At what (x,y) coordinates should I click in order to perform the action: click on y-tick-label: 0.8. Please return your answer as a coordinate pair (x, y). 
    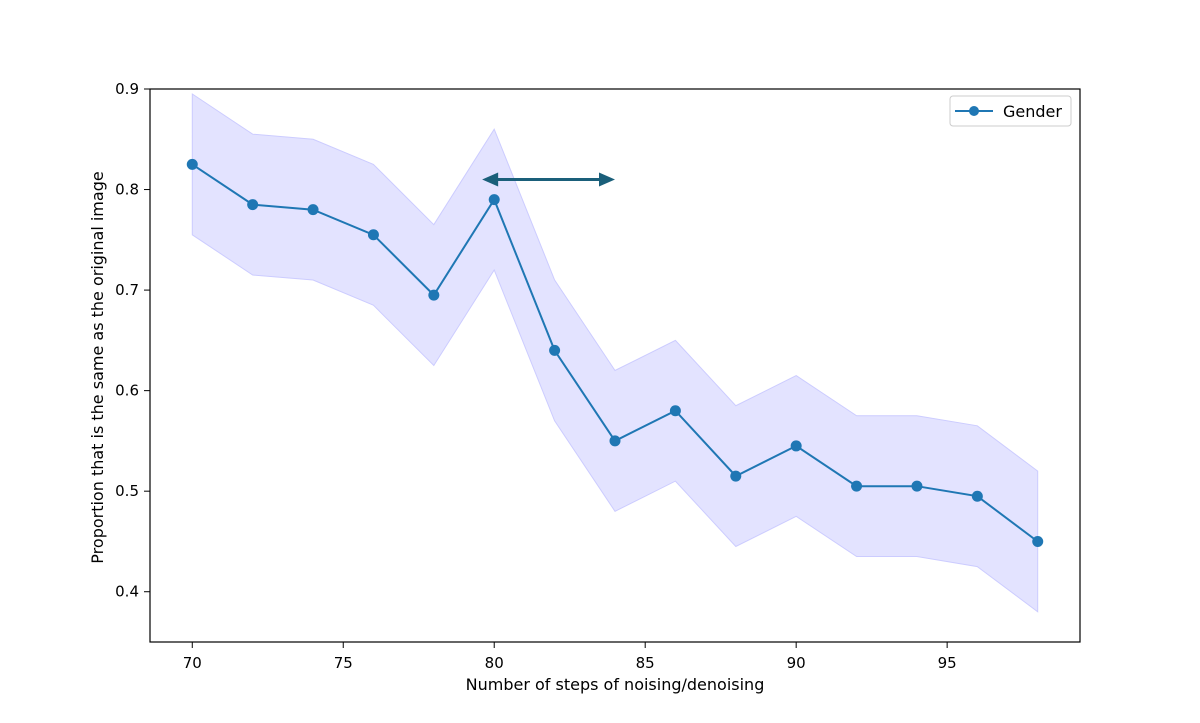
    Looking at the image, I should click on (127, 190).